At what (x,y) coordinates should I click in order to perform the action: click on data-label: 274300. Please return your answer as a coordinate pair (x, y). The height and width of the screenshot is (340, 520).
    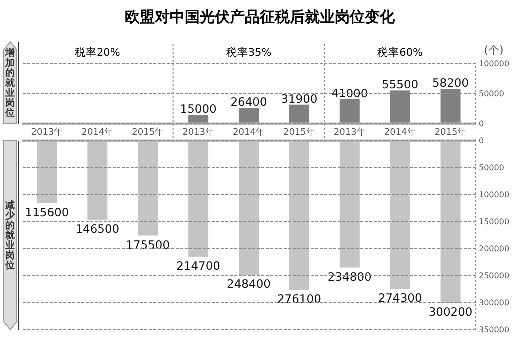
    Looking at the image, I should click on (400, 298).